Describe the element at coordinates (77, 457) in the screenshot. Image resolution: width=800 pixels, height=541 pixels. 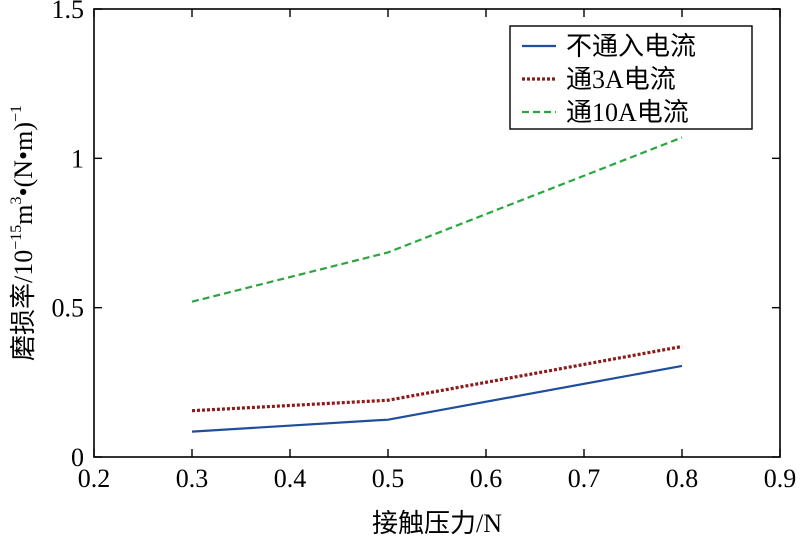
I see `y-tick-label-0: 0` at that location.